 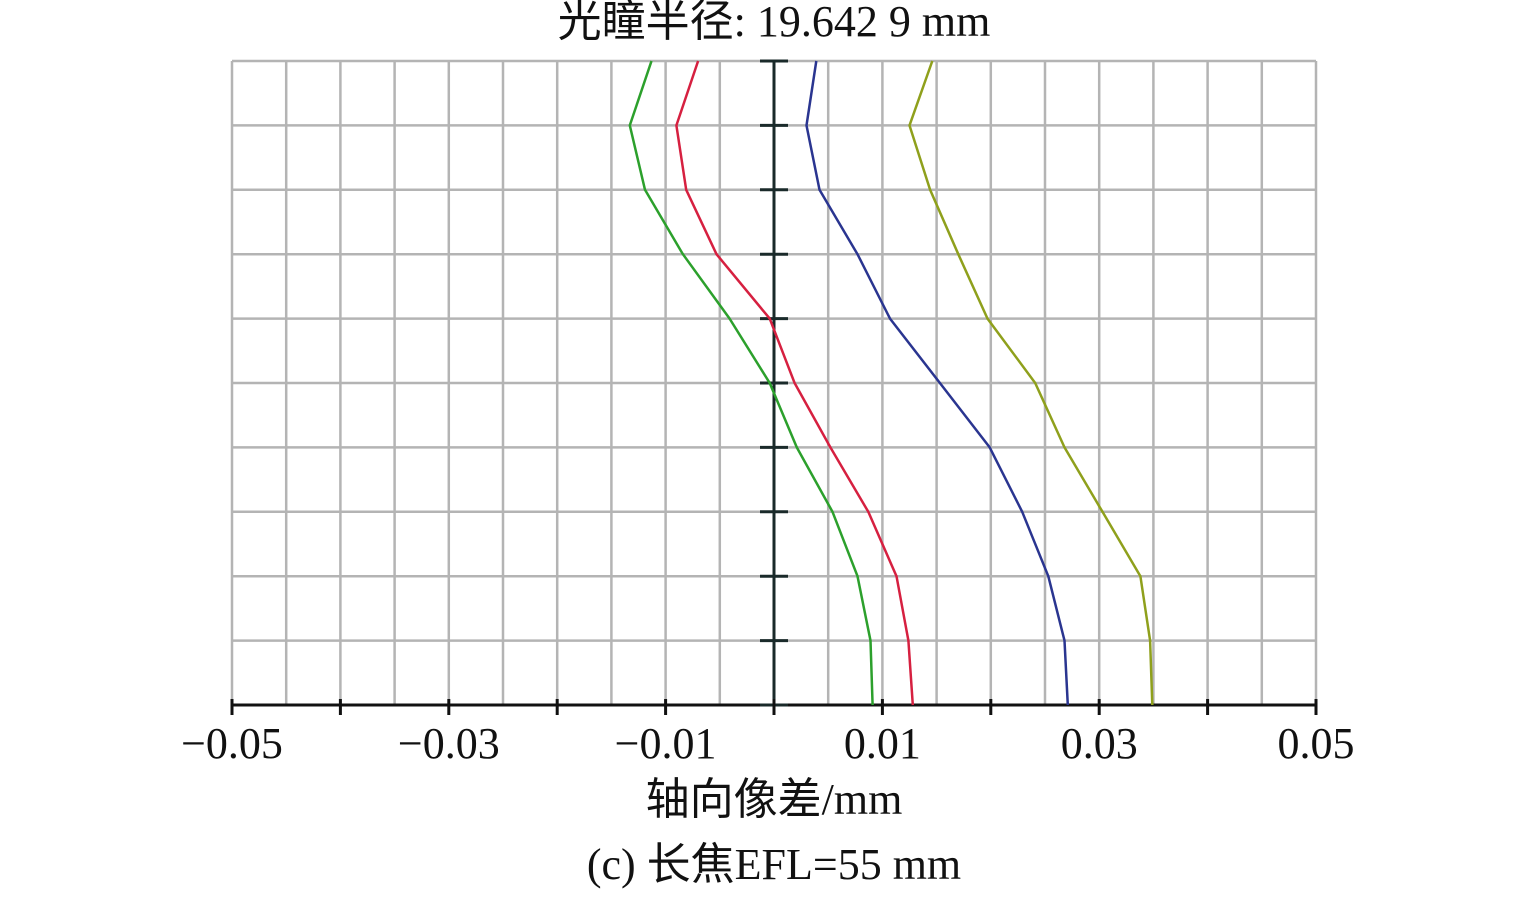 What do you see at coordinates (666, 743) in the screenshot?
I see `x-tick-label: −0.01` at bounding box center [666, 743].